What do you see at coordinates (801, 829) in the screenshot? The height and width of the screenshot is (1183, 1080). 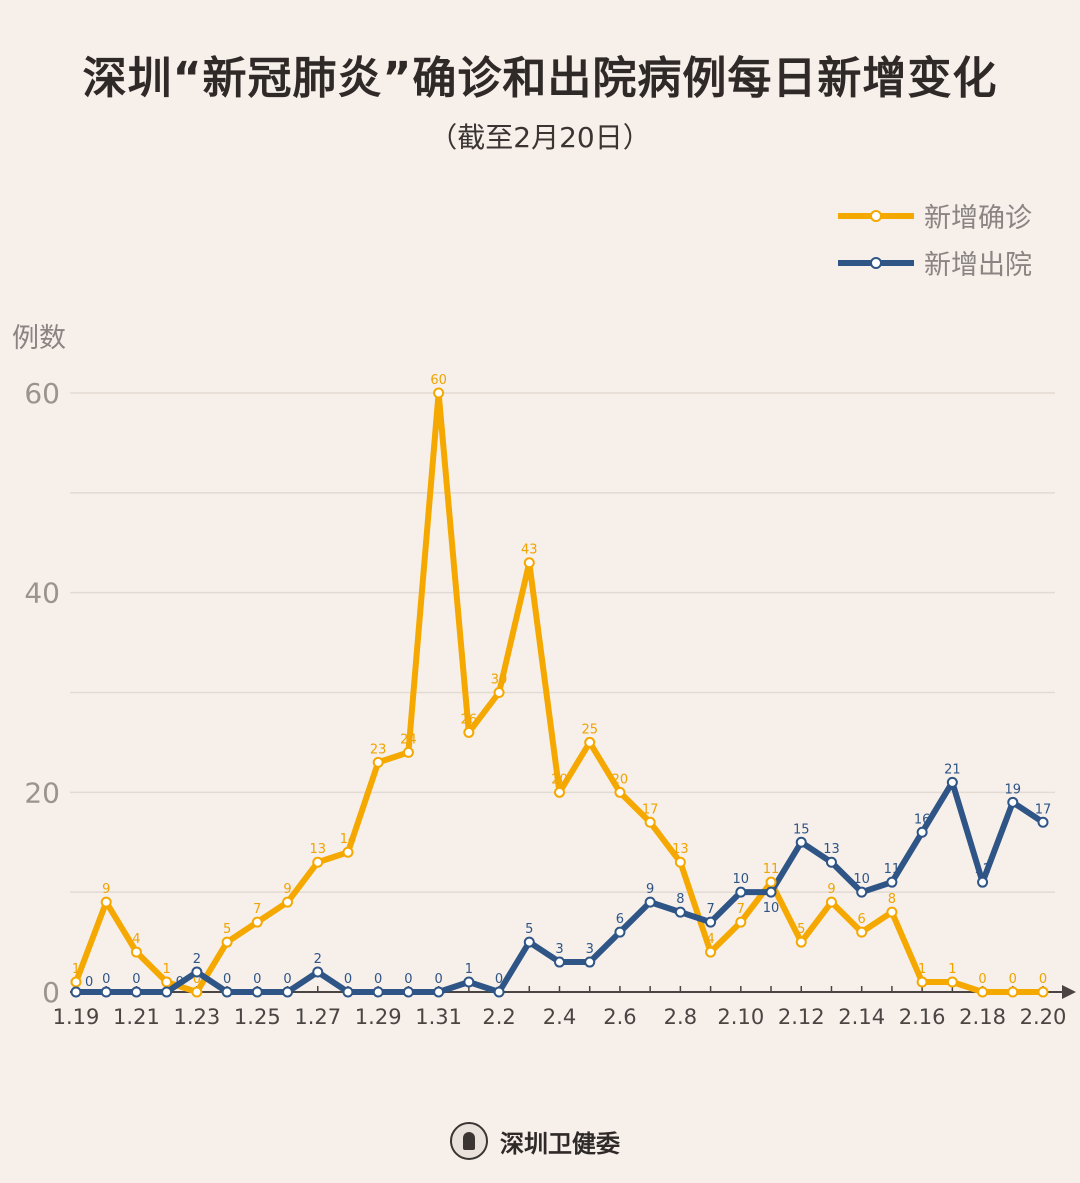 I see `data-label: 15` at bounding box center [801, 829].